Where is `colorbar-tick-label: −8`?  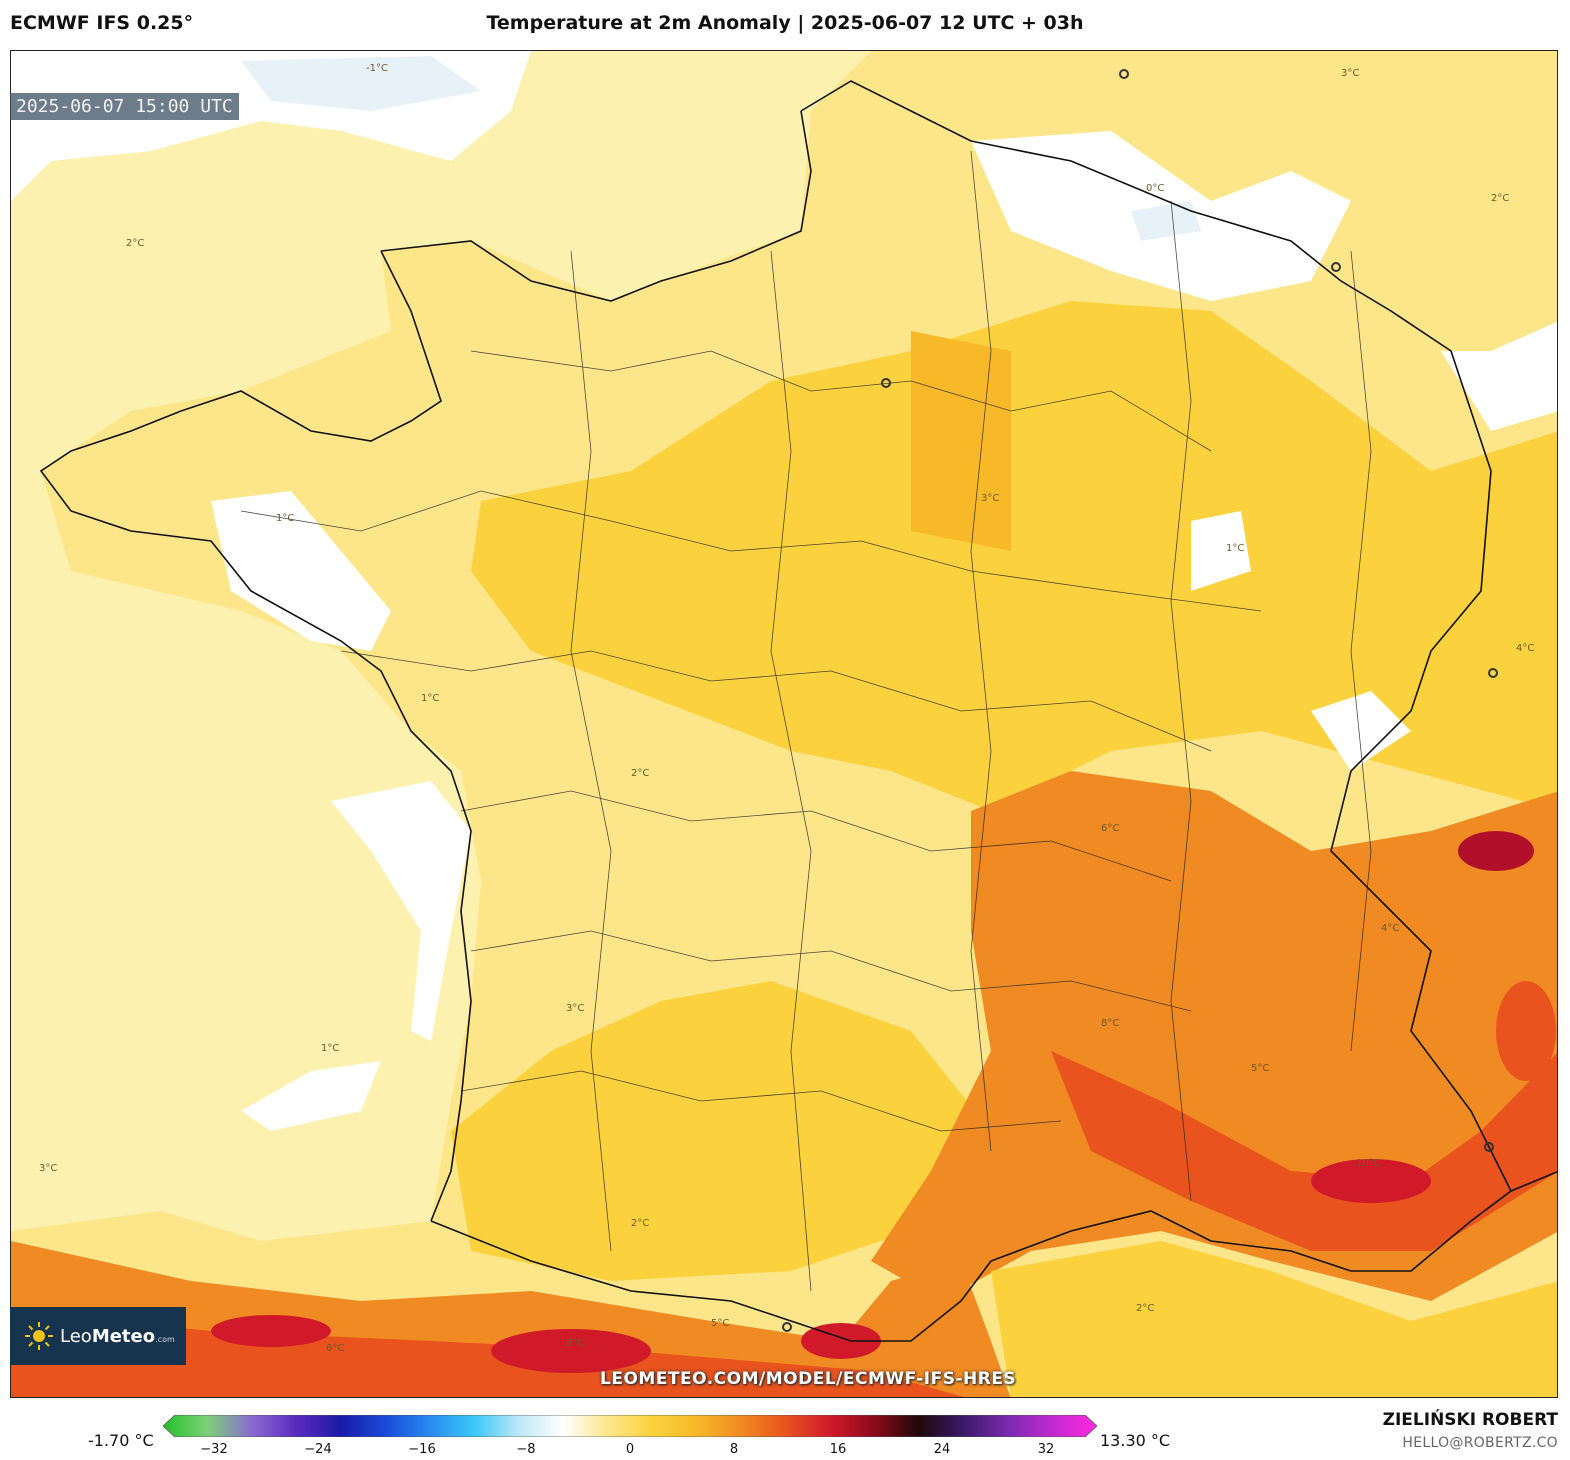 colorbar-tick-label: −8 is located at coordinates (526, 1449).